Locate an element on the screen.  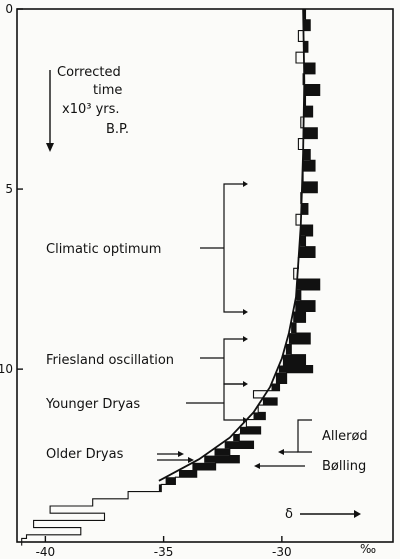
bolling-label: Bølling is located at coordinates (344, 466).